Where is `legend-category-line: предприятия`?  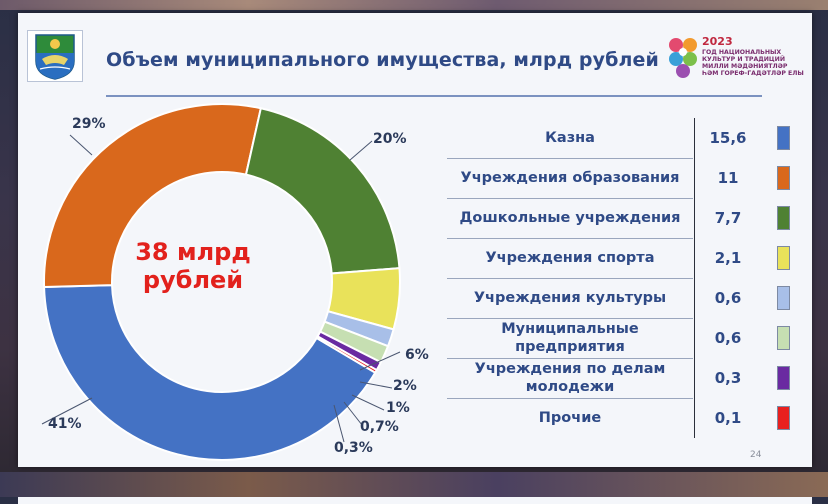 legend-category-line: предприятия is located at coordinates (570, 347).